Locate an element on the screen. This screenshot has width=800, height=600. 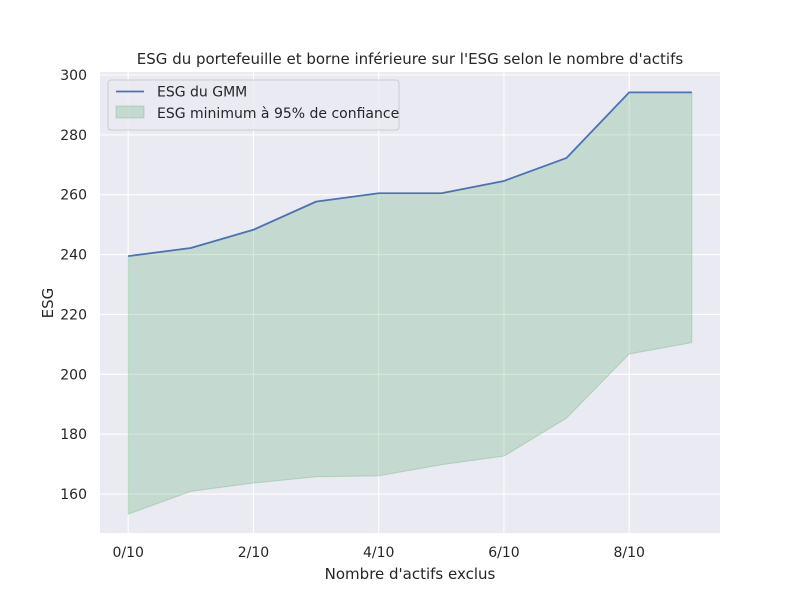
y-tick-label: 160 is located at coordinates (73, 495).